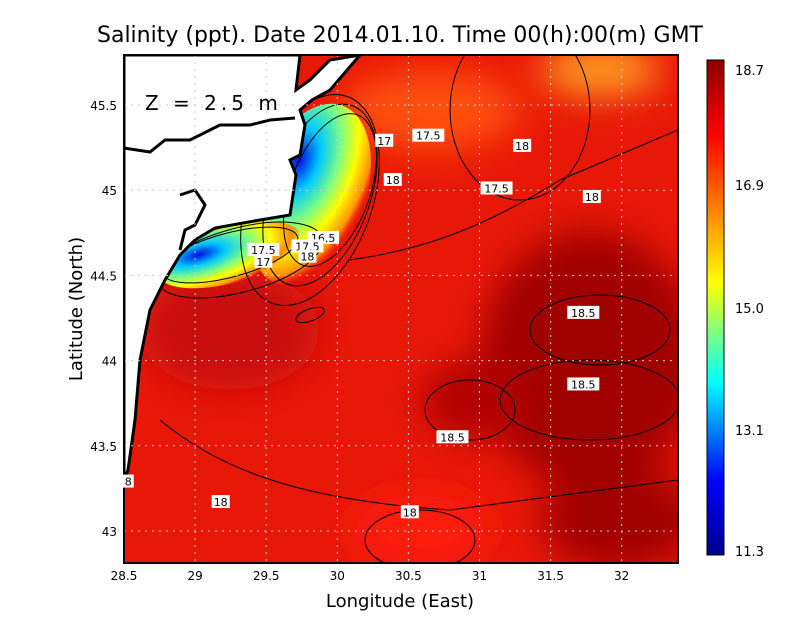 The width and height of the screenshot is (800, 618). What do you see at coordinates (715, 307) in the screenshot?
I see `colorbar` at bounding box center [715, 307].